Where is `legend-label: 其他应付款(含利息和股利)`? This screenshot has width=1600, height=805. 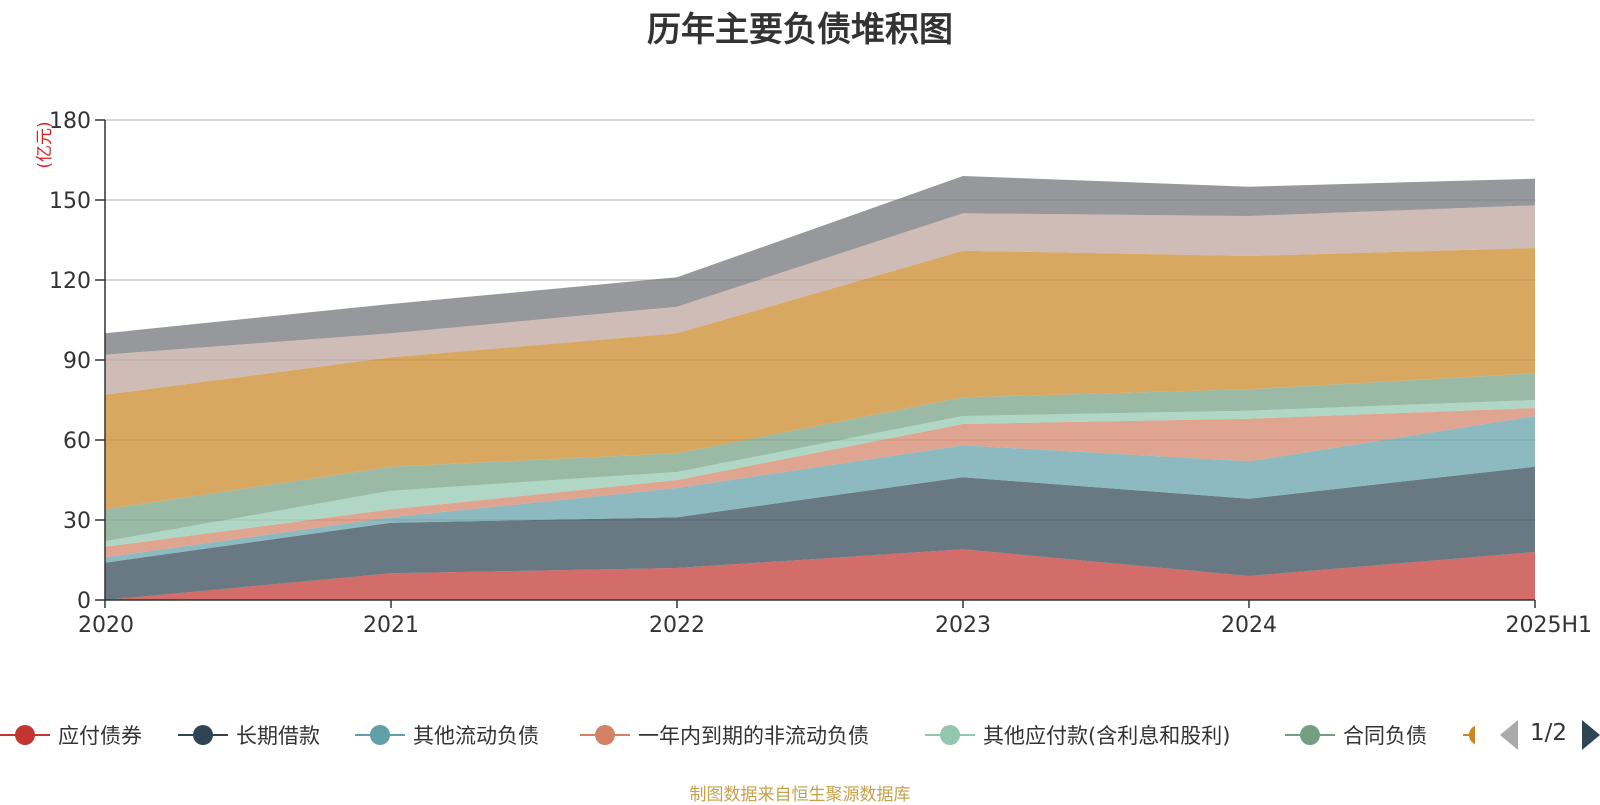 legend-label: 其他应付款(含利息和股利) is located at coordinates (1107, 736).